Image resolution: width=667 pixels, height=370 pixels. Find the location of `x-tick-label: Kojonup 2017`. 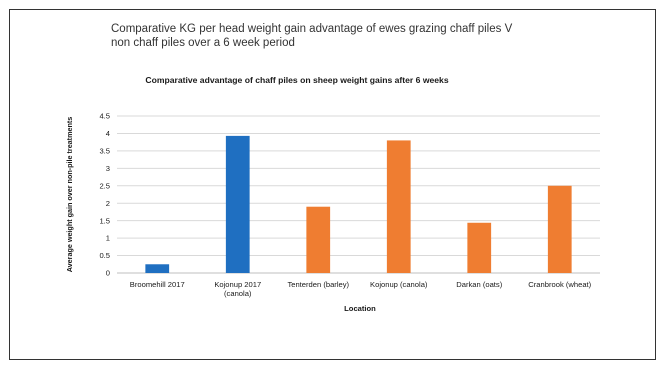

x-tick-label: Kojonup 2017 is located at coordinates (237, 284).